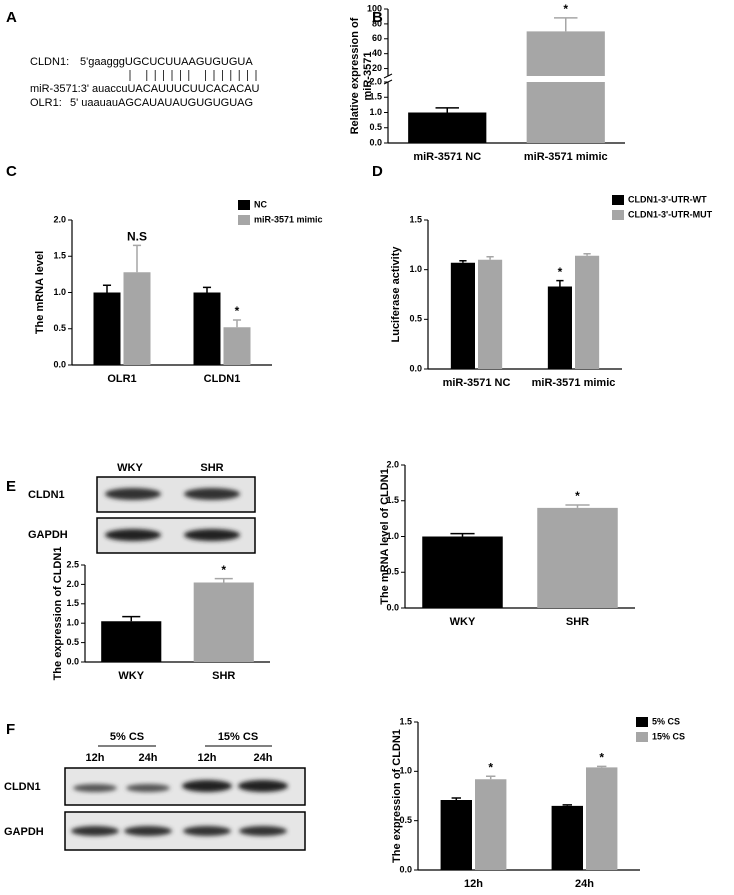  Describe the element at coordinates (260, 204) in the screenshot. I see `legend-label: NC` at that location.